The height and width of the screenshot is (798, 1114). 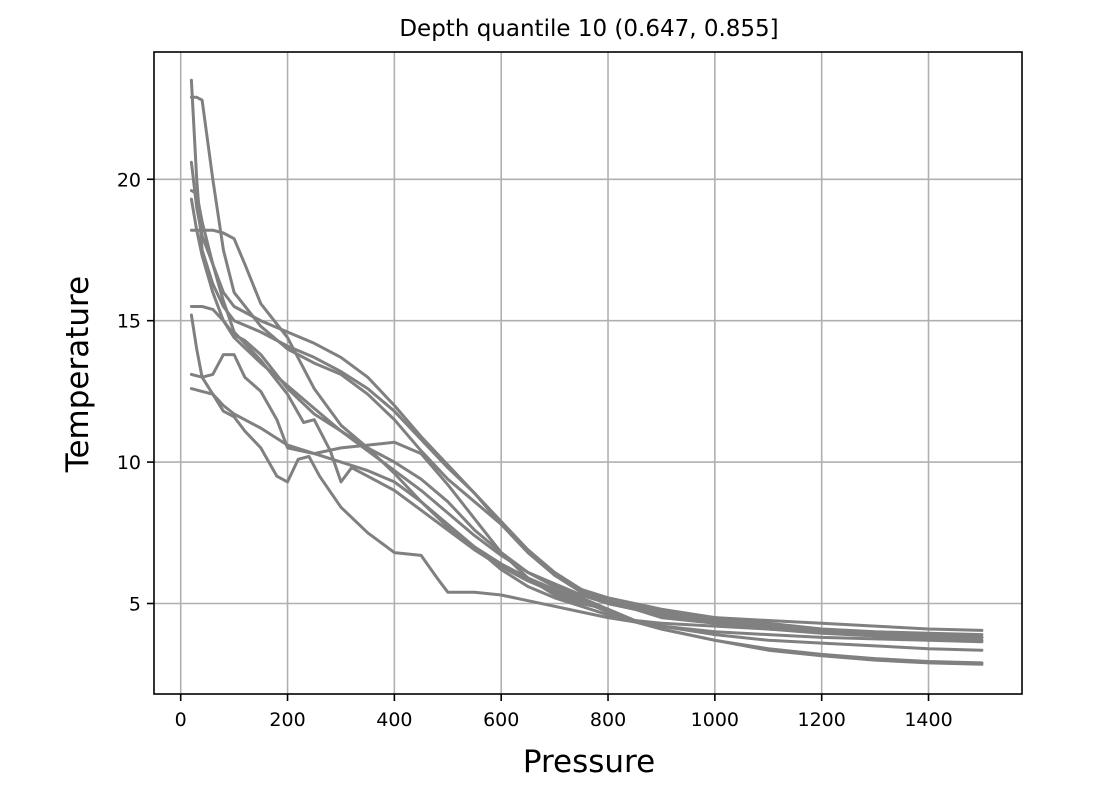 What do you see at coordinates (608, 720) in the screenshot?
I see `x-tick-label: 800` at bounding box center [608, 720].